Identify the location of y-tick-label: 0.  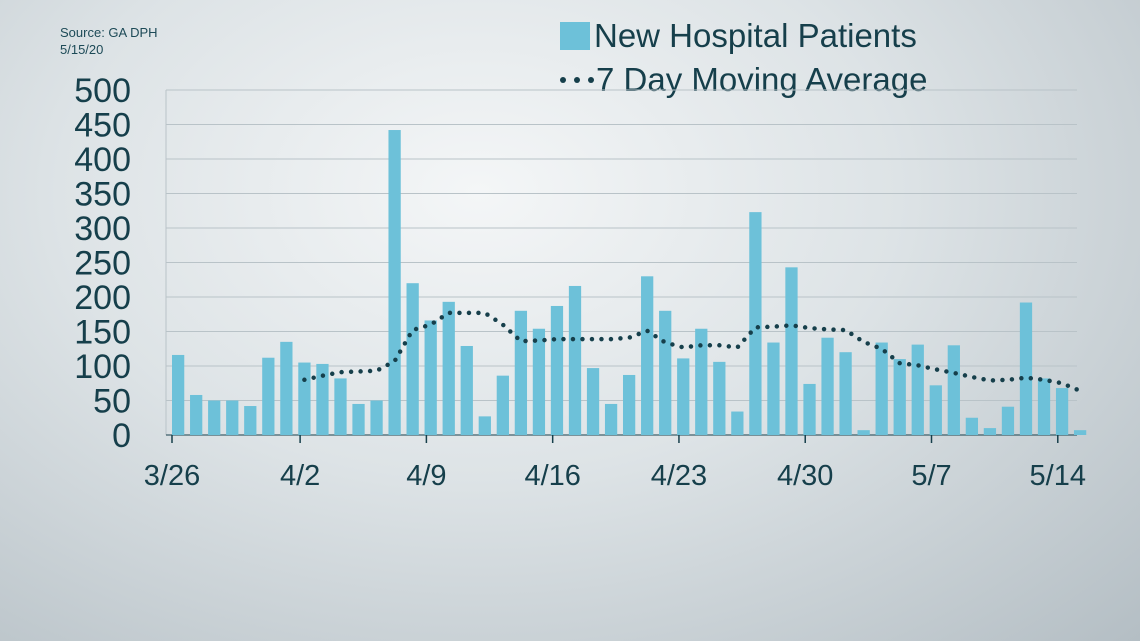
(121, 436).